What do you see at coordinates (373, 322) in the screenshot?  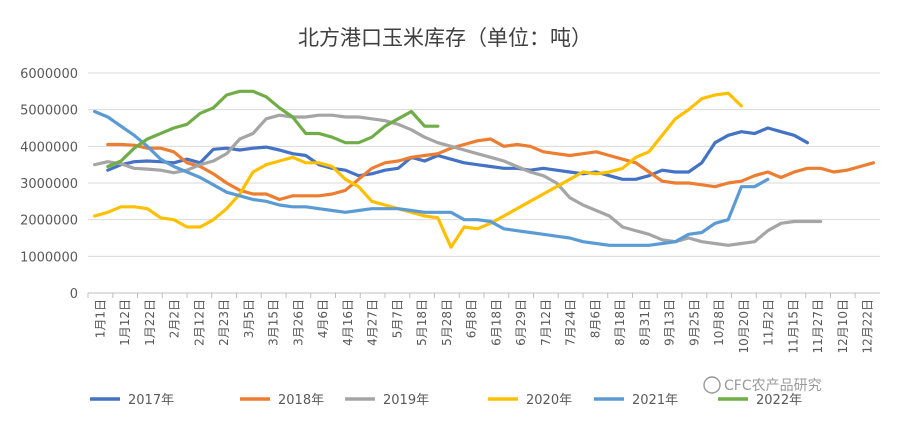 I see `x-tick-label: 4月27日` at bounding box center [373, 322].